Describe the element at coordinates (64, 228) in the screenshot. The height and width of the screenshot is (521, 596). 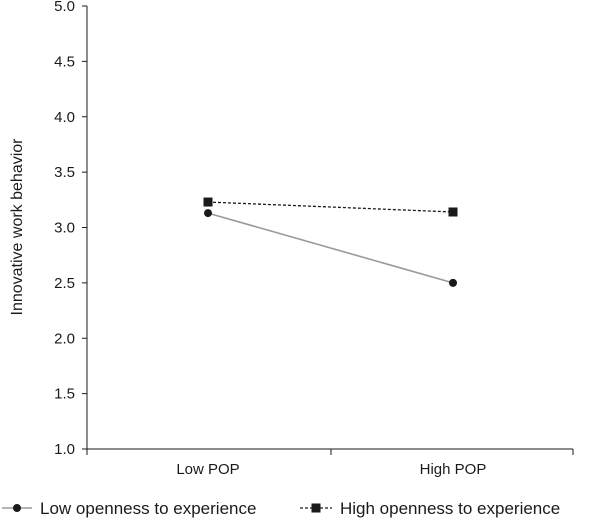
I see `y-tick-label: 3.0` at that location.